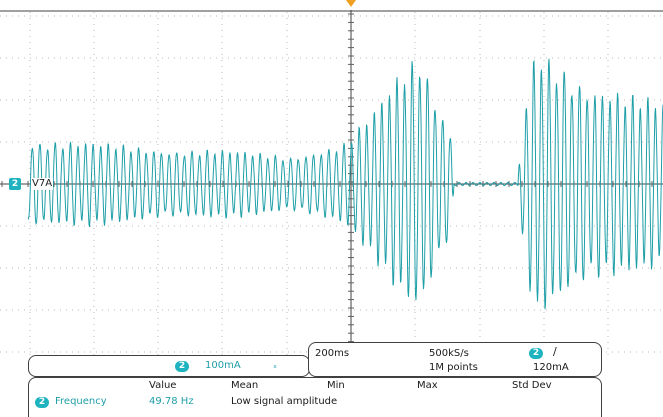 The width and height of the screenshot is (663, 417). I want to click on sample-rate: 500kS/s, so click(449, 353).